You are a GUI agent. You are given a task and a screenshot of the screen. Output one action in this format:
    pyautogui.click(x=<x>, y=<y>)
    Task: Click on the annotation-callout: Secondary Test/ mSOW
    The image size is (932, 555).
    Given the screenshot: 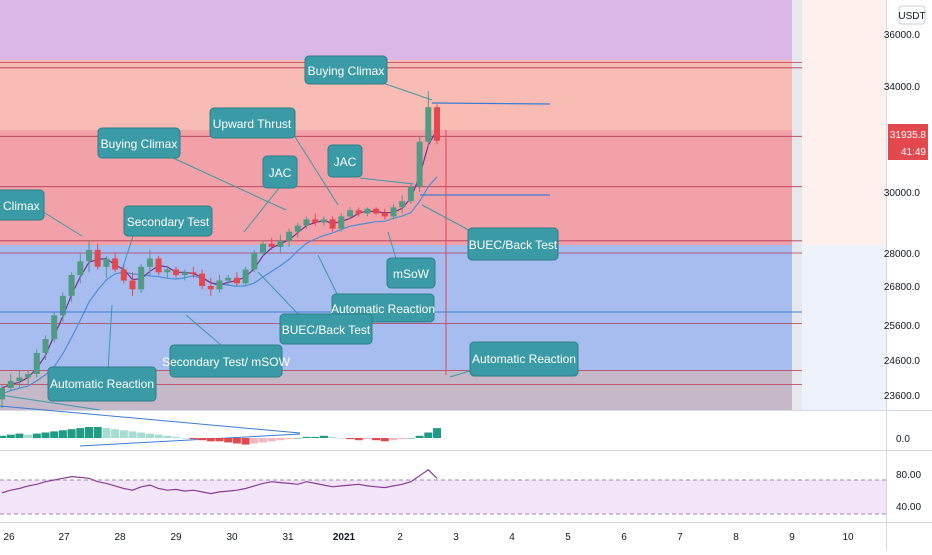 What is the action you would take?
    pyautogui.click(x=226, y=361)
    